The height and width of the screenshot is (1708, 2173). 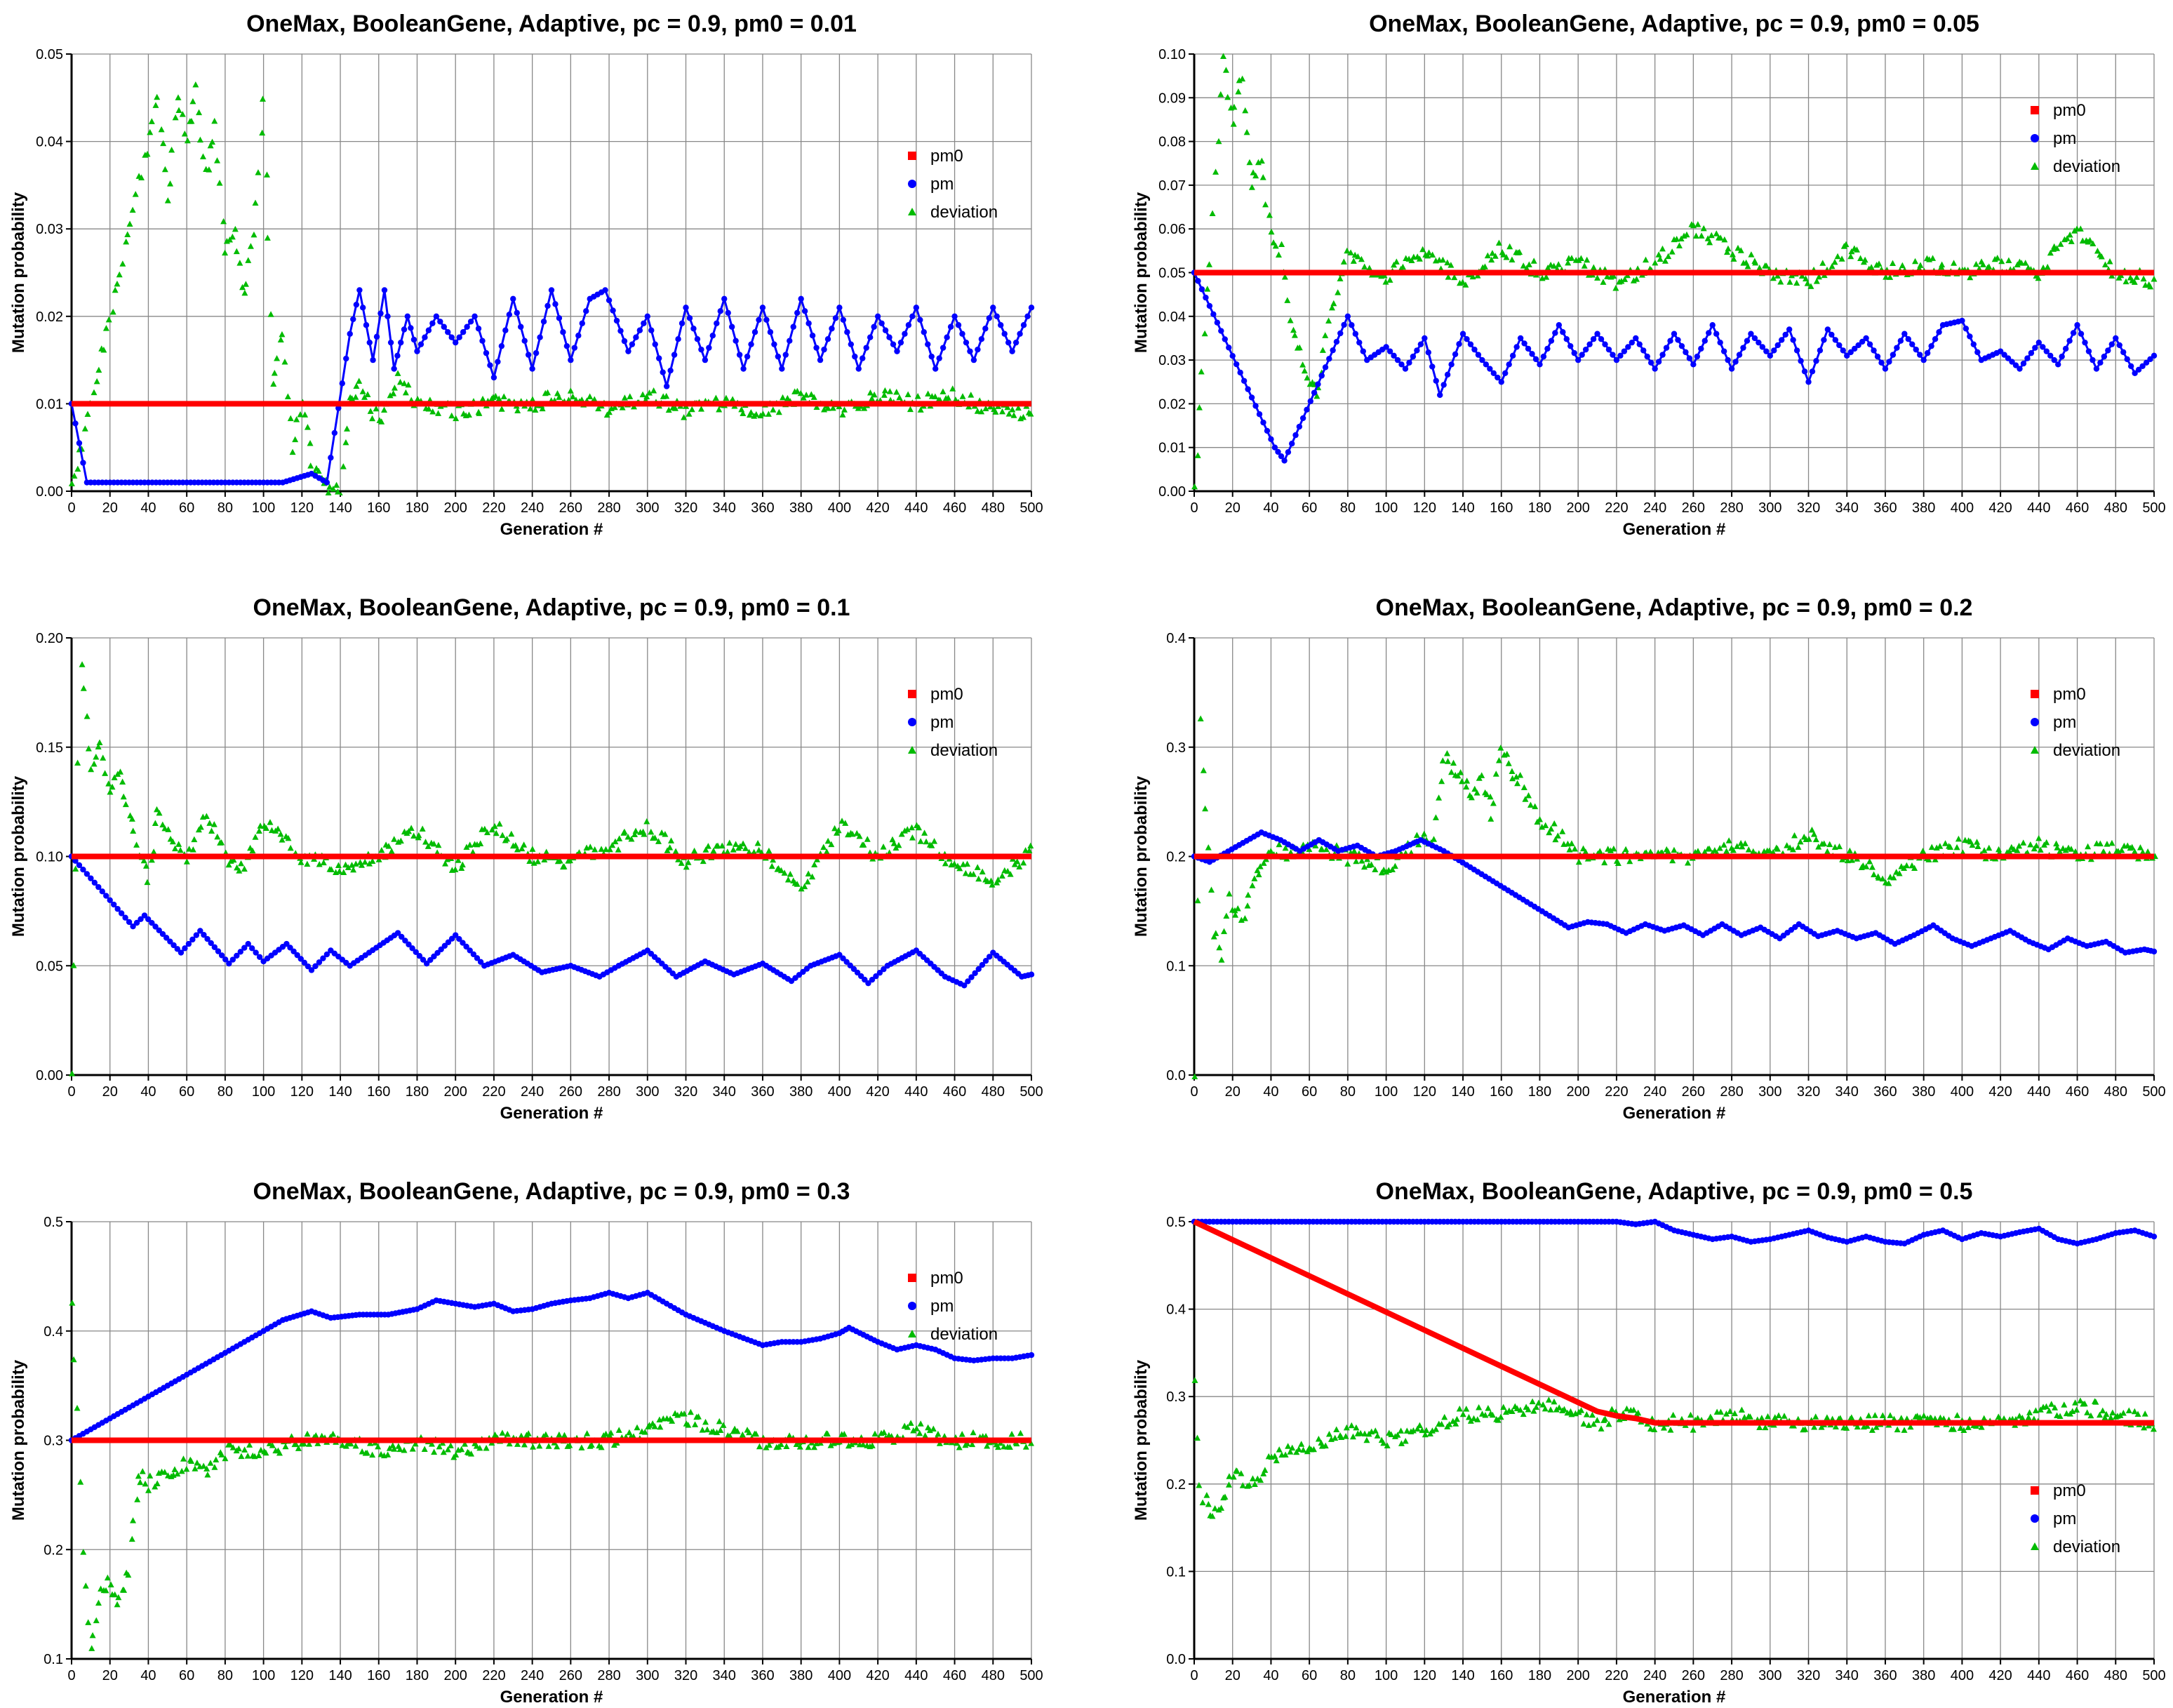 What do you see at coordinates (2035, 694) in the screenshot?
I see `legend-marker-pm0` at bounding box center [2035, 694].